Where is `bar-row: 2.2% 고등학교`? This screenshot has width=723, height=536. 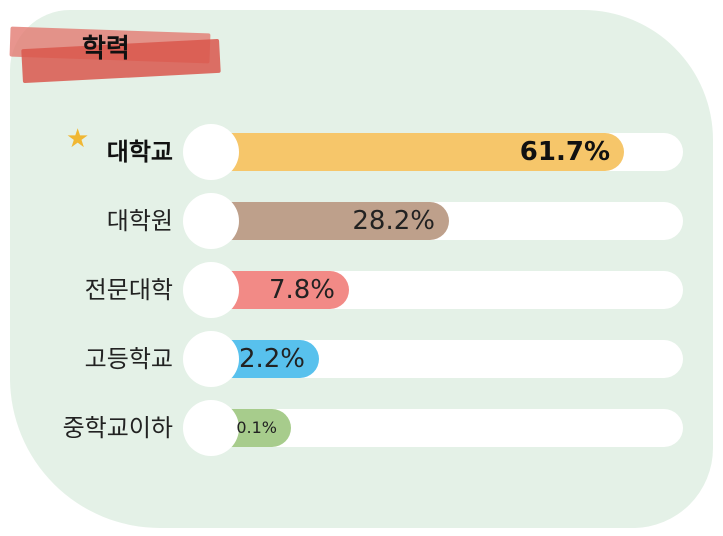 bar-row: 2.2% 고등학교 is located at coordinates (361, 359).